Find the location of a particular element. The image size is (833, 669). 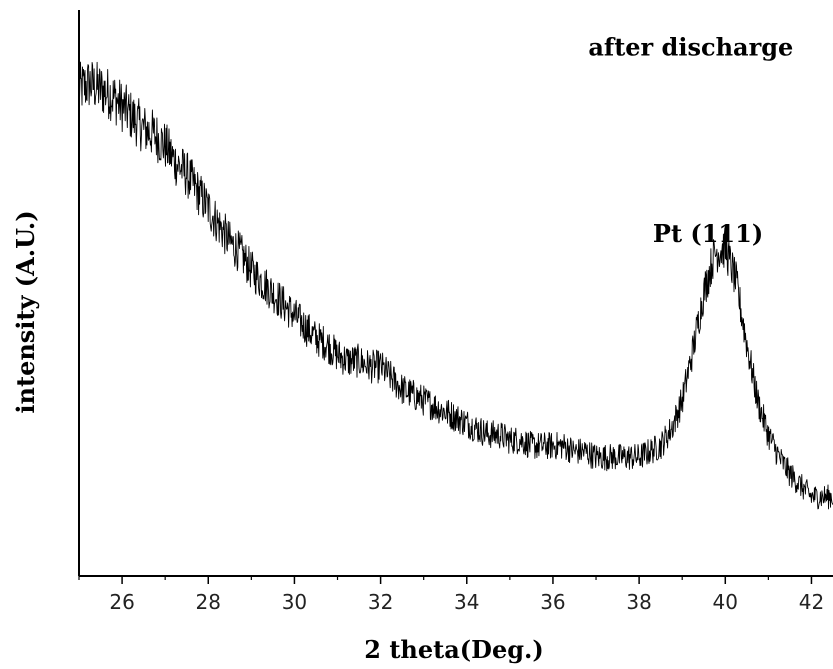

annotation-1: Pt (111) is located at coordinates (708, 233).